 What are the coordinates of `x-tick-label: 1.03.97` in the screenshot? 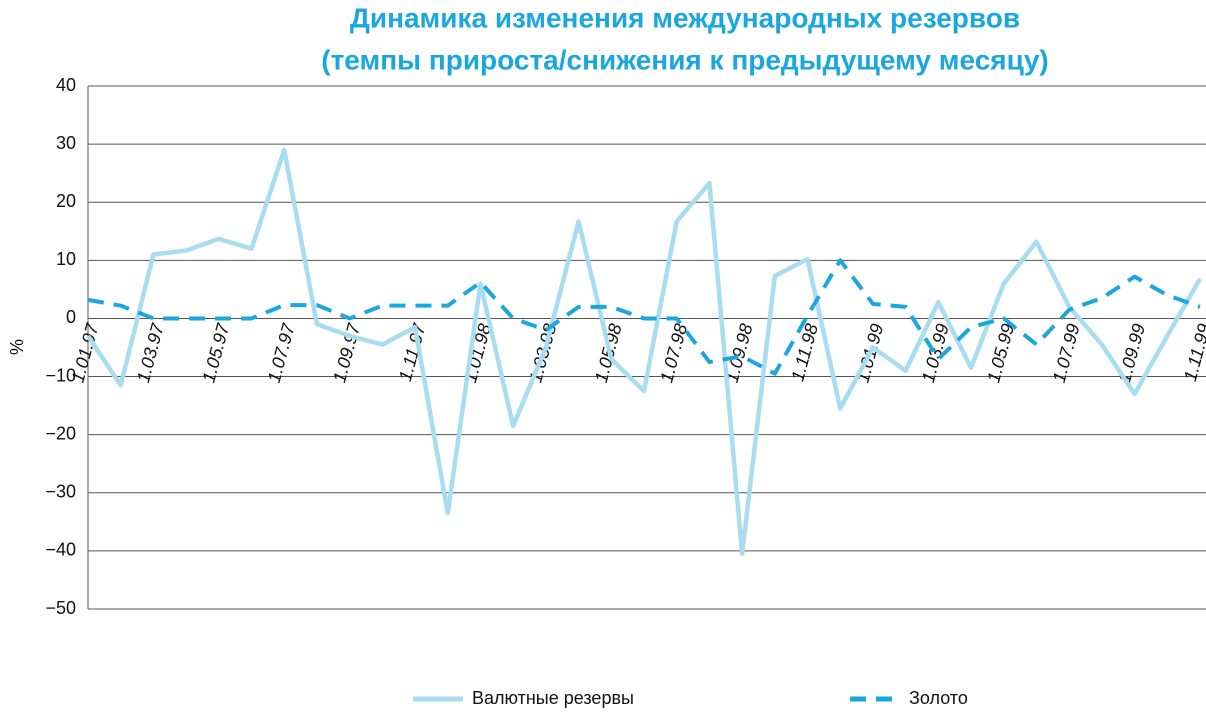 It's located at (150, 353).